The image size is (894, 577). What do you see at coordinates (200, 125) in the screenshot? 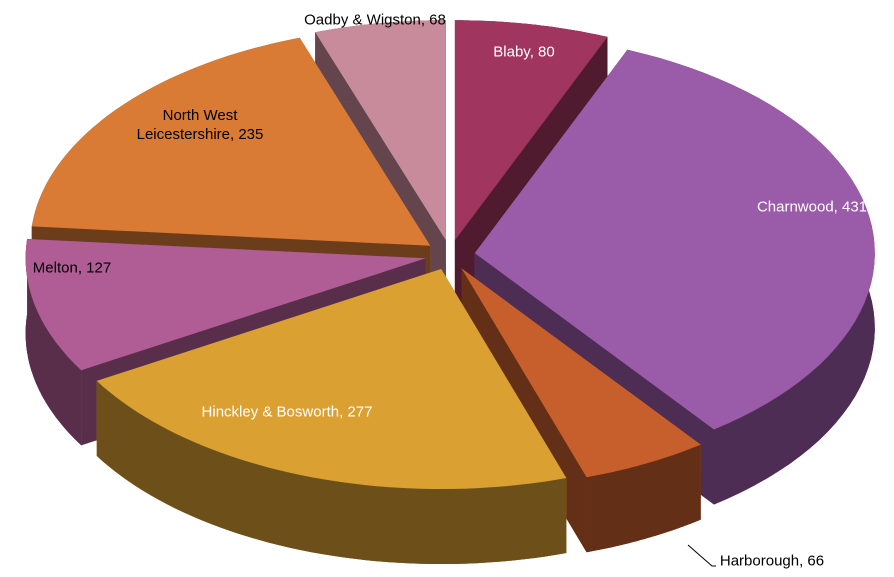
I see `data-label: North West Leicestershire, 235` at bounding box center [200, 125].